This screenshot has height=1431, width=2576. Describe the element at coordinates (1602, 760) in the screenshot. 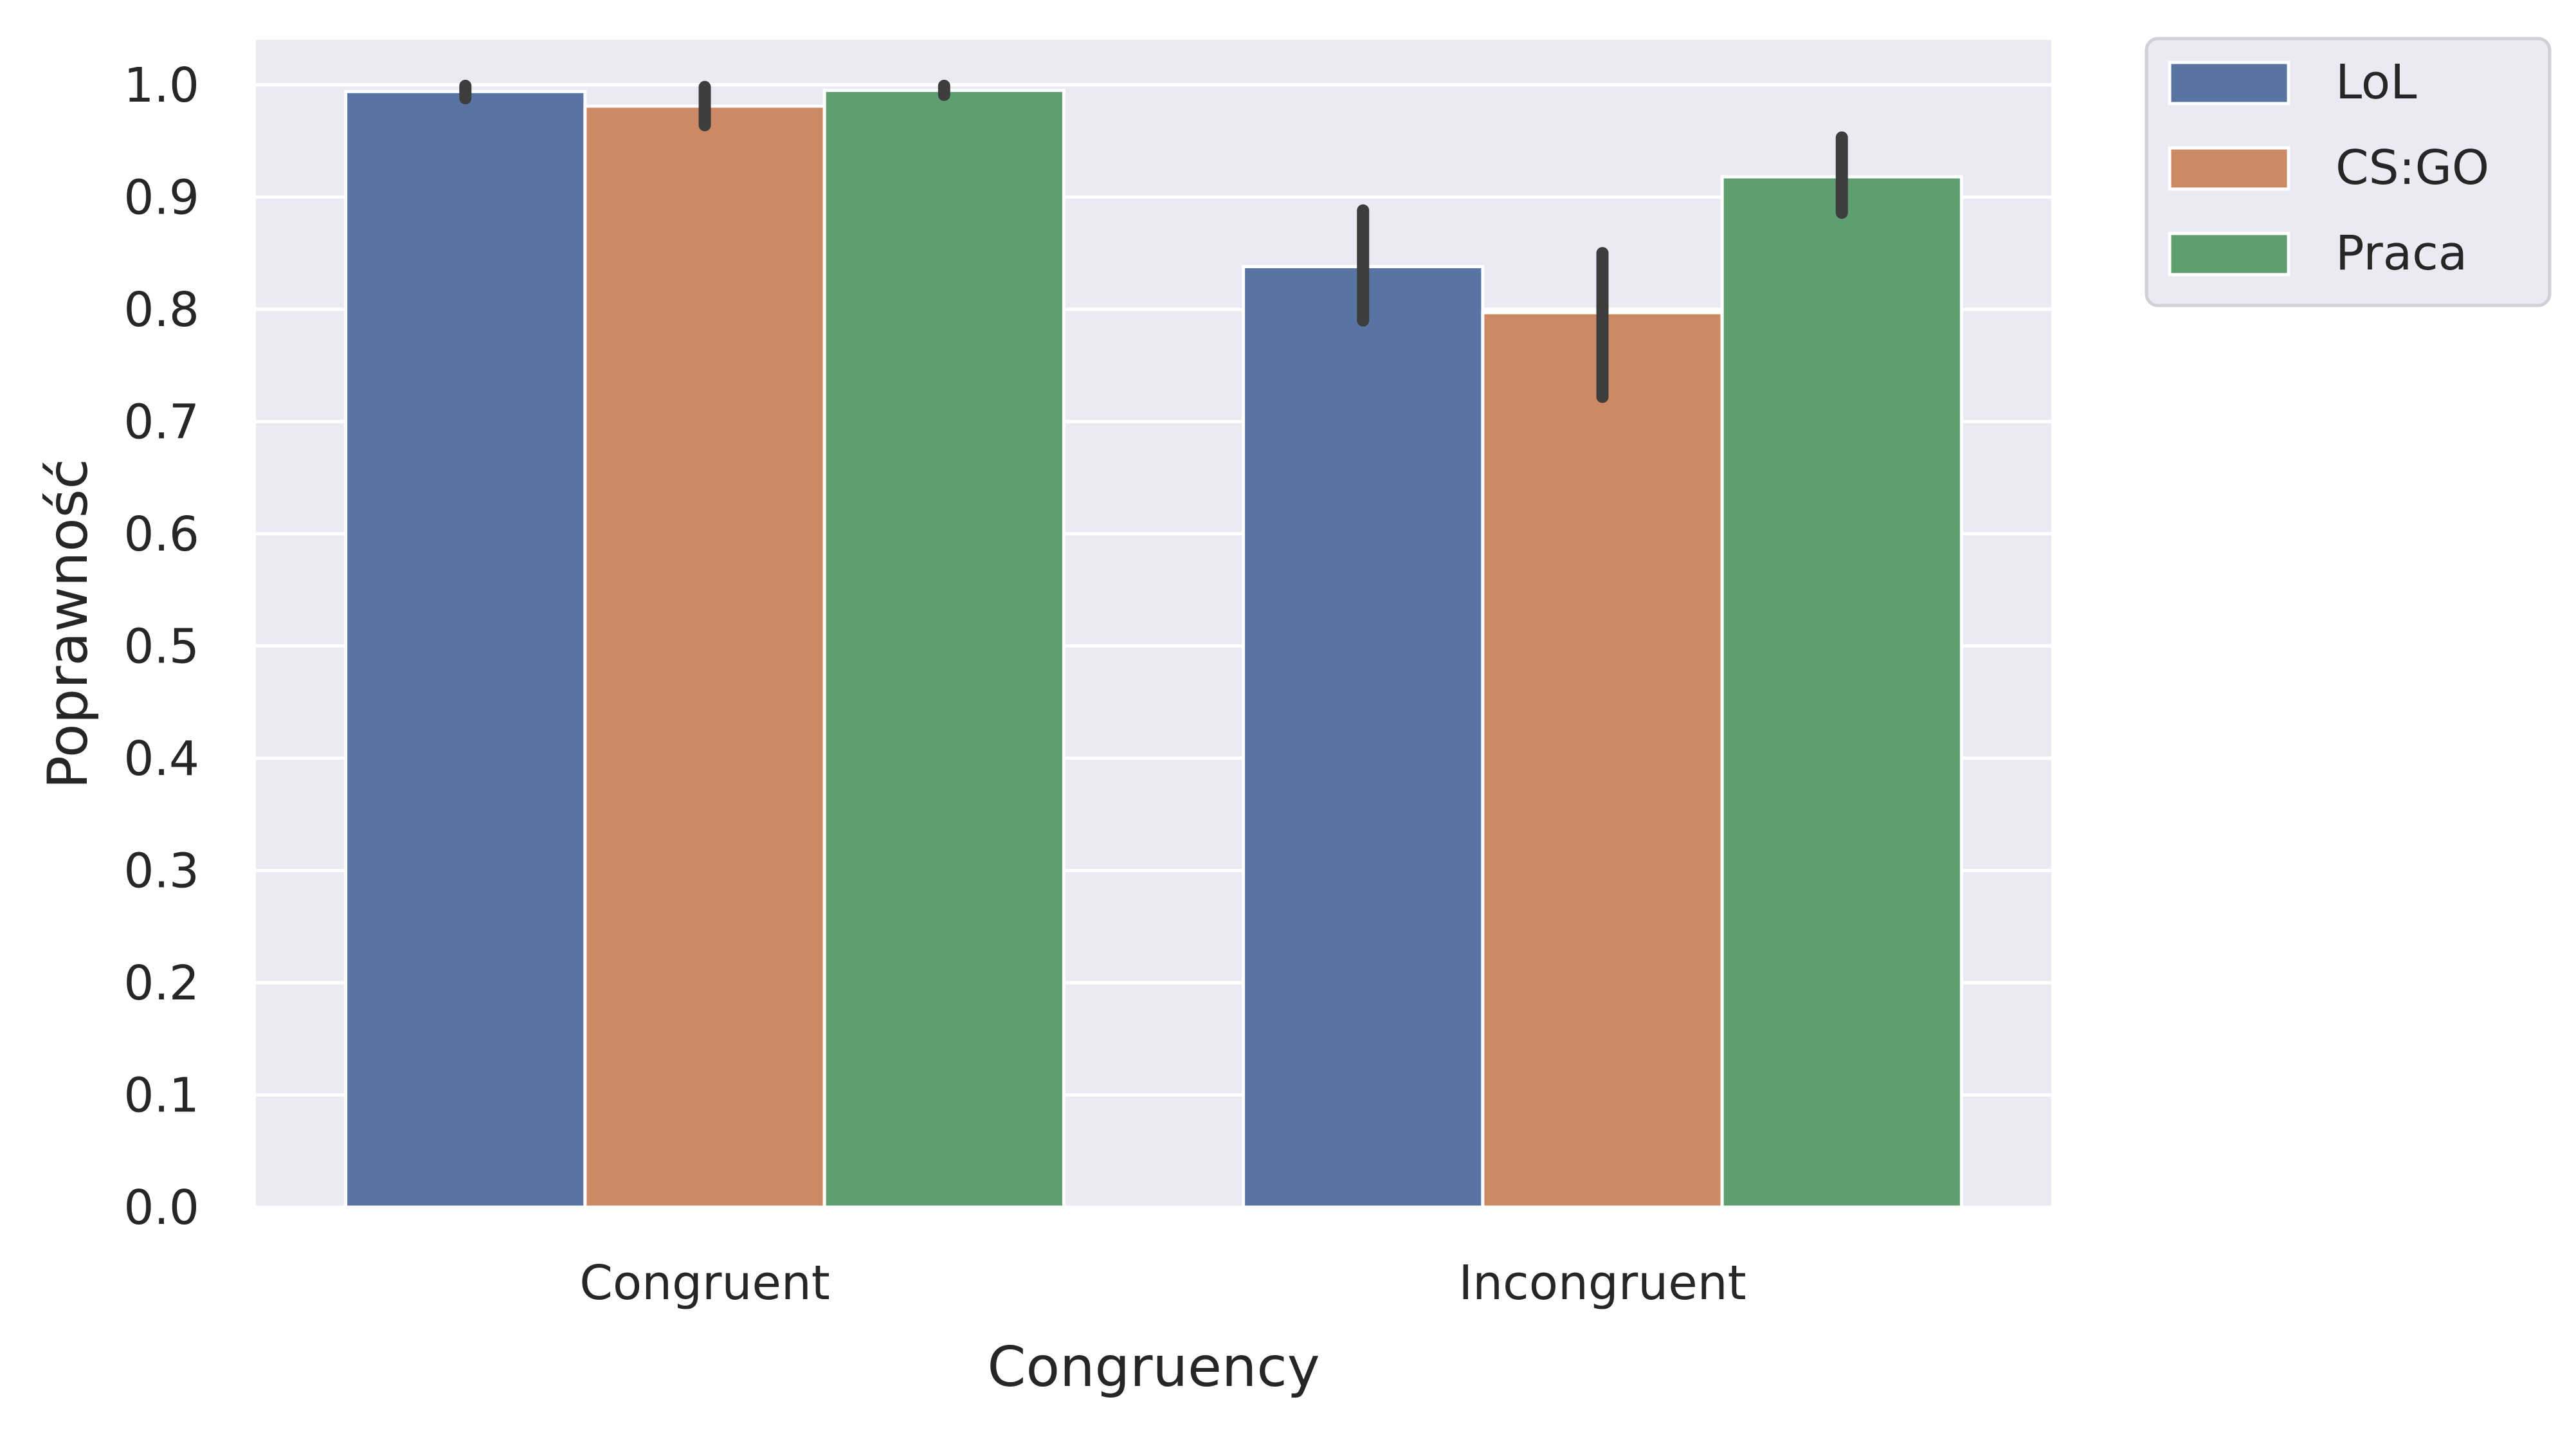

I see `bar-cs-go-incongruent` at that location.